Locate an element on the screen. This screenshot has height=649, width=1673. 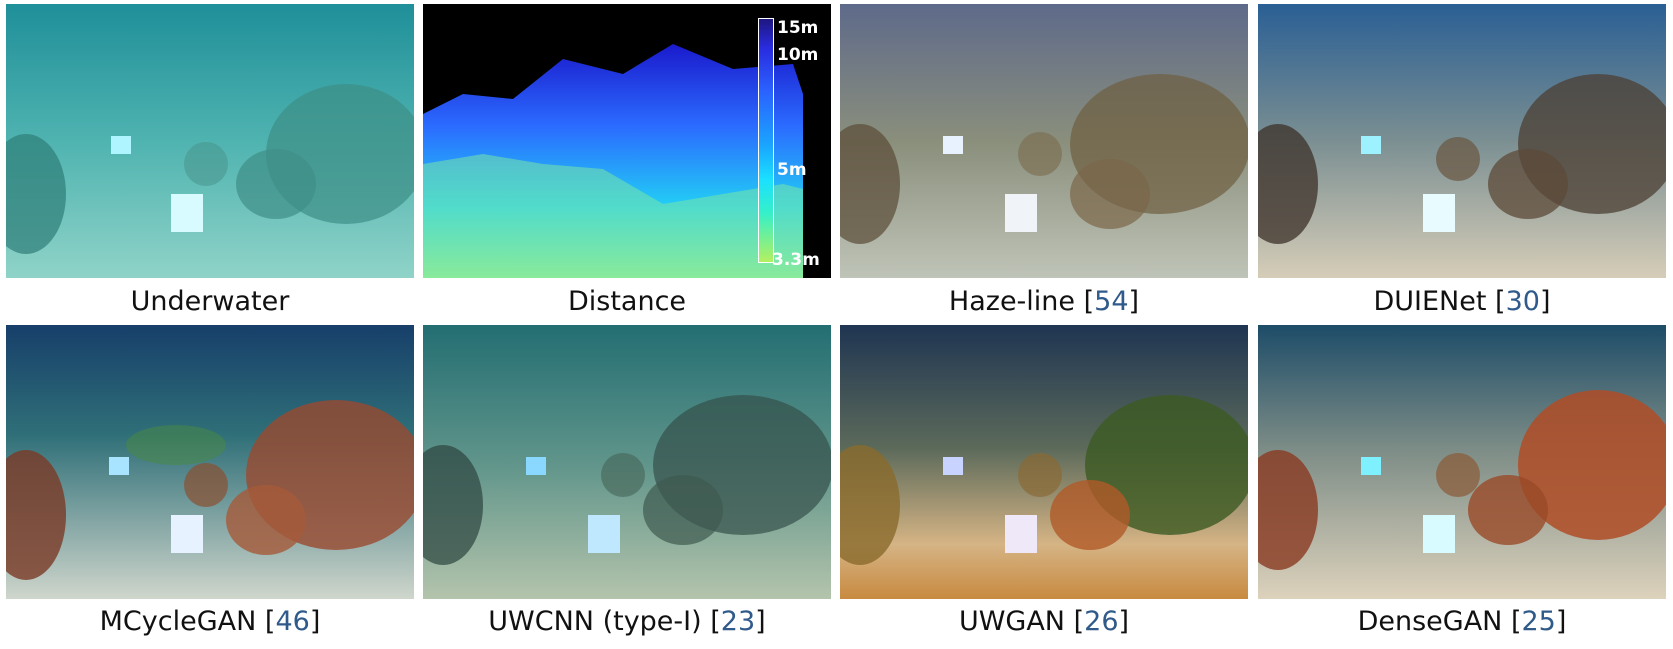
caption-uwcnn: UWCNN (type-I) [23] is located at coordinates (627, 621).